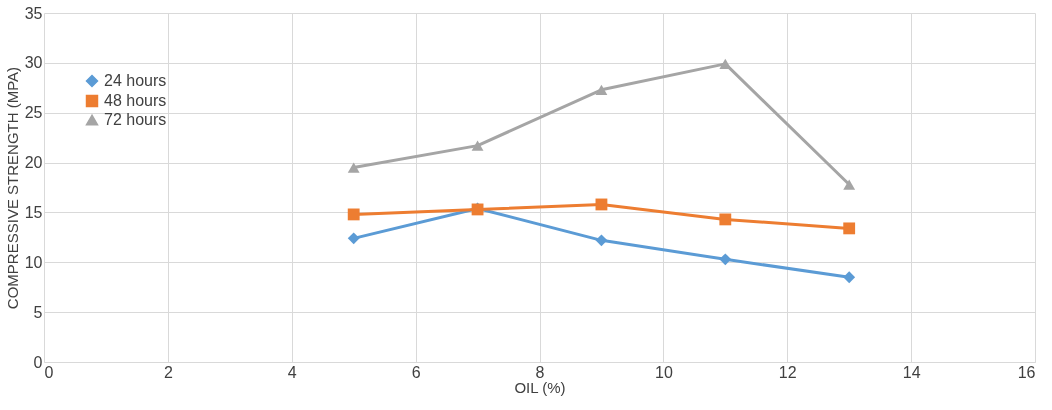 This screenshot has height=410, width=1052. I want to click on y-tick-label: 30, so click(33, 63).